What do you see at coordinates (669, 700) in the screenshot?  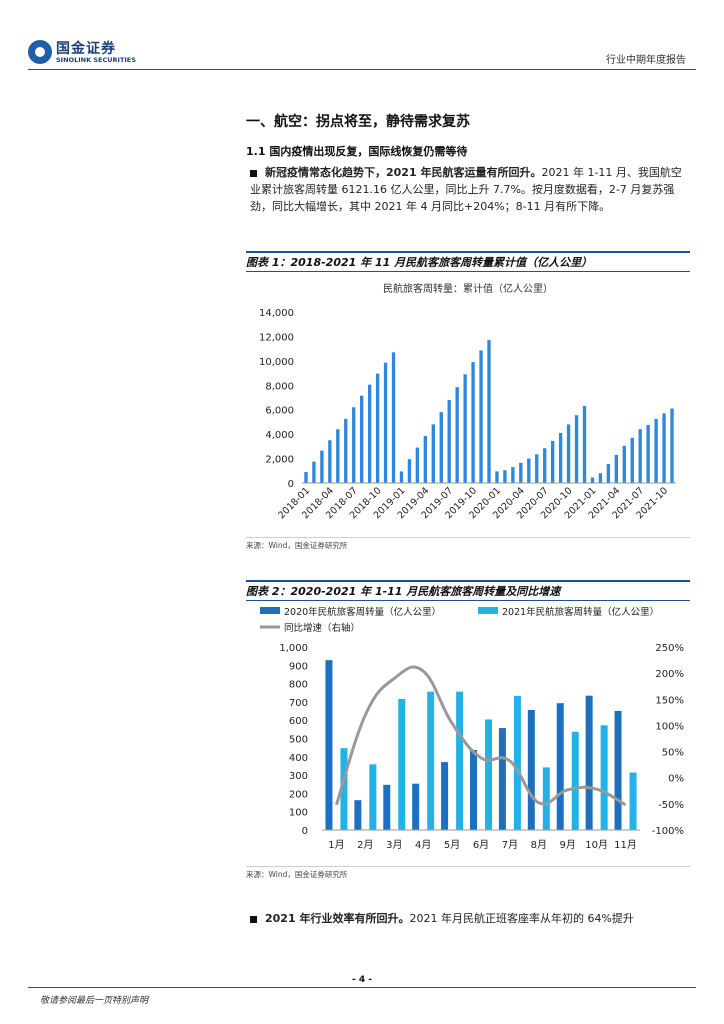 I see `chart-2-y2tick-label: 150%` at bounding box center [669, 700].